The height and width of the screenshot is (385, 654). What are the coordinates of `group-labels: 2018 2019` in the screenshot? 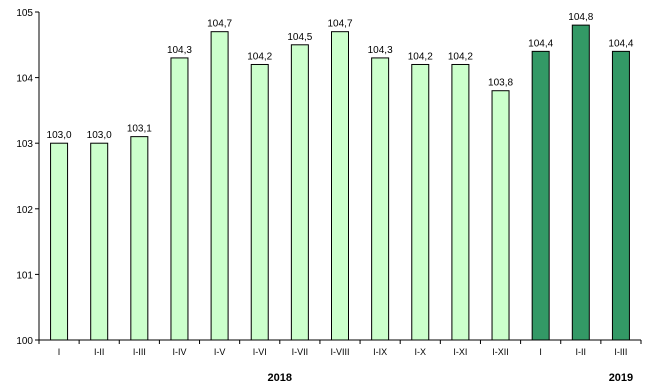 It's located at (451, 378).